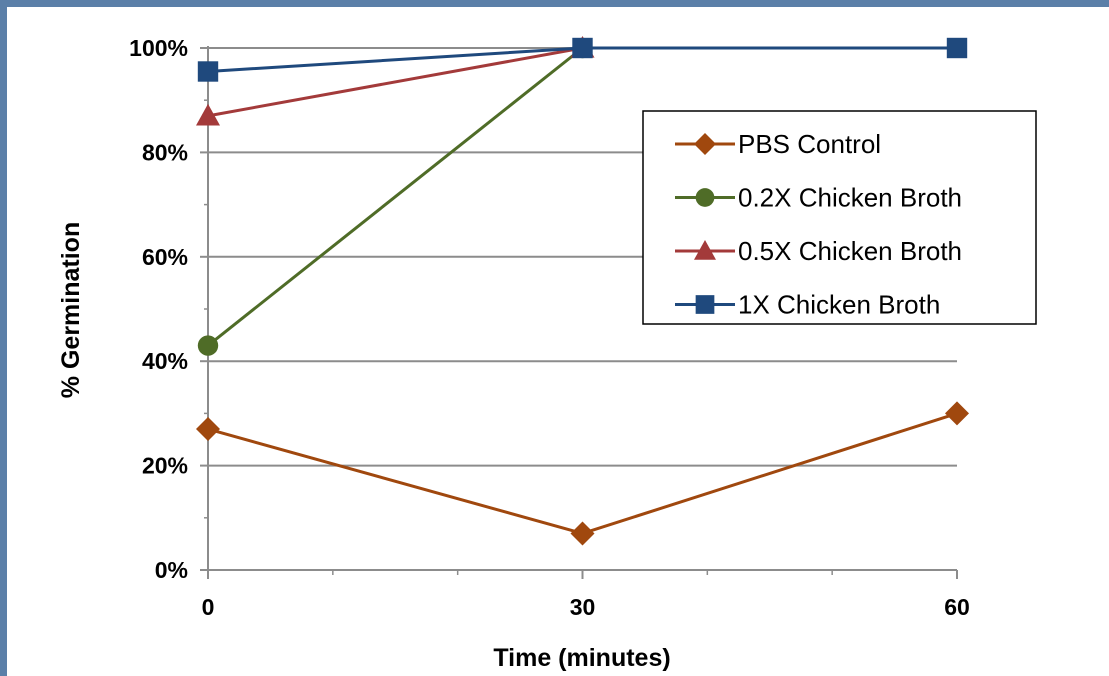 The width and height of the screenshot is (1109, 676). Describe the element at coordinates (165, 152) in the screenshot. I see `y-tick-label: 80%` at that location.